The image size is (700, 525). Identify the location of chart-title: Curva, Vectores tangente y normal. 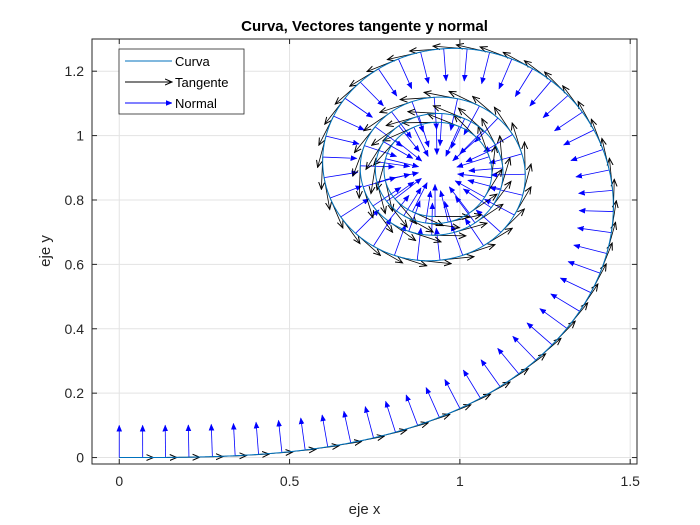
(364, 26).